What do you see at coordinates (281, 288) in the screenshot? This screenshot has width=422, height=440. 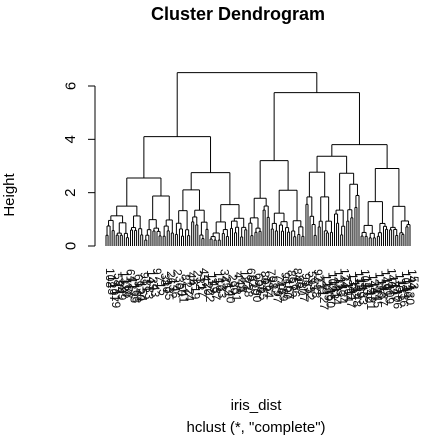 I see `leaf-label: 76` at bounding box center [281, 288].